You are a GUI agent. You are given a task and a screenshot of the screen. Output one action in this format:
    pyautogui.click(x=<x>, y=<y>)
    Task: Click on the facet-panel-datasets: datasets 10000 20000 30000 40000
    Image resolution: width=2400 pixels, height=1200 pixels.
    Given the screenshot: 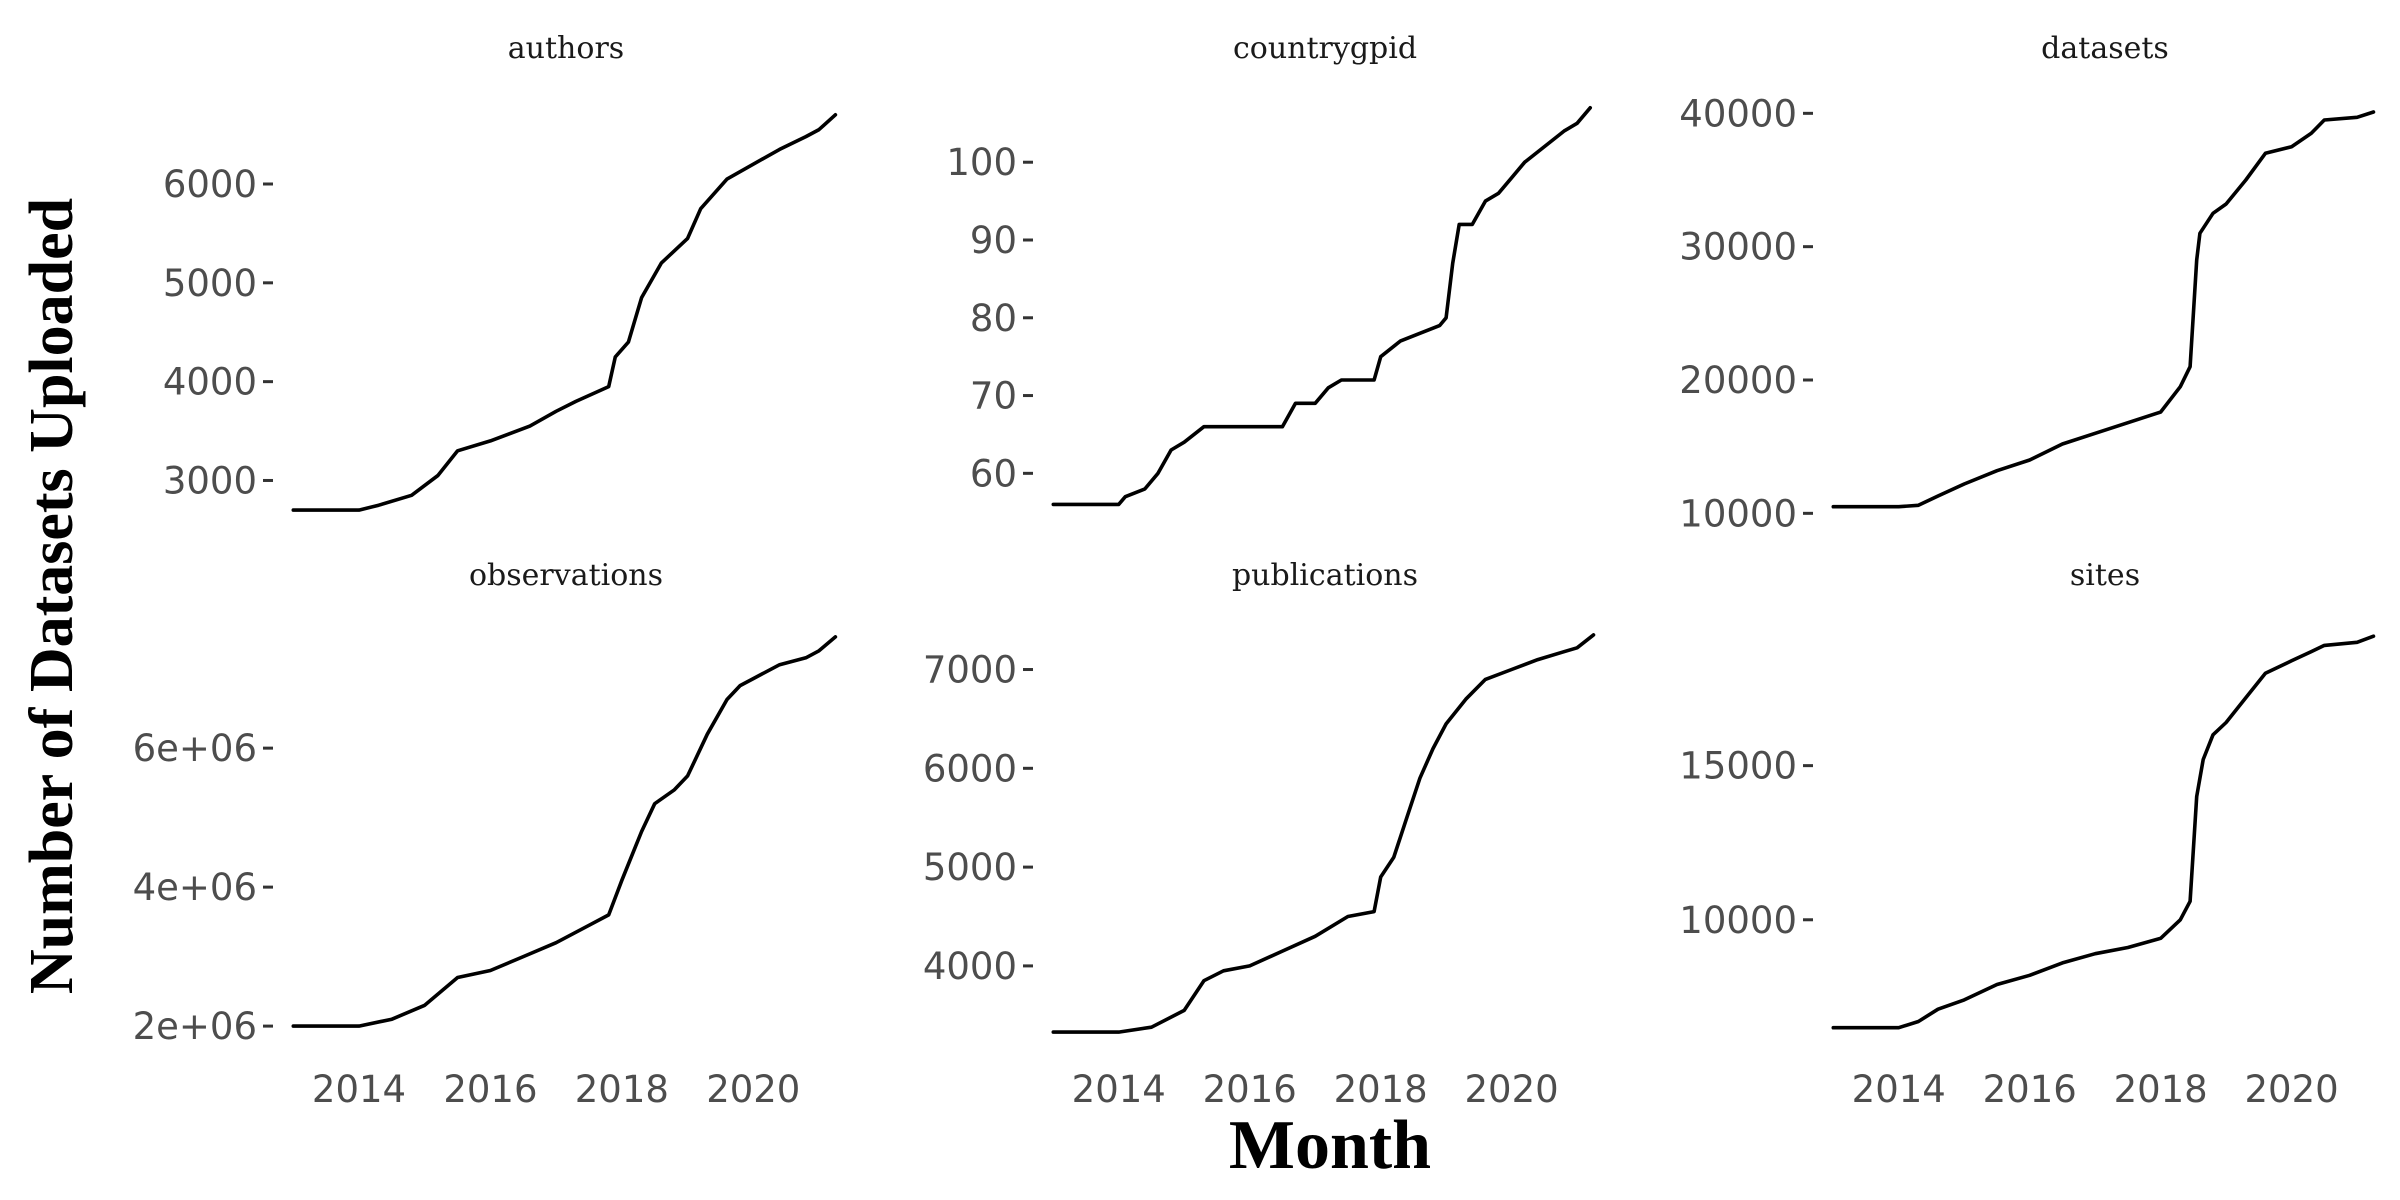 What is the action you would take?
    pyautogui.click(x=2027, y=283)
    